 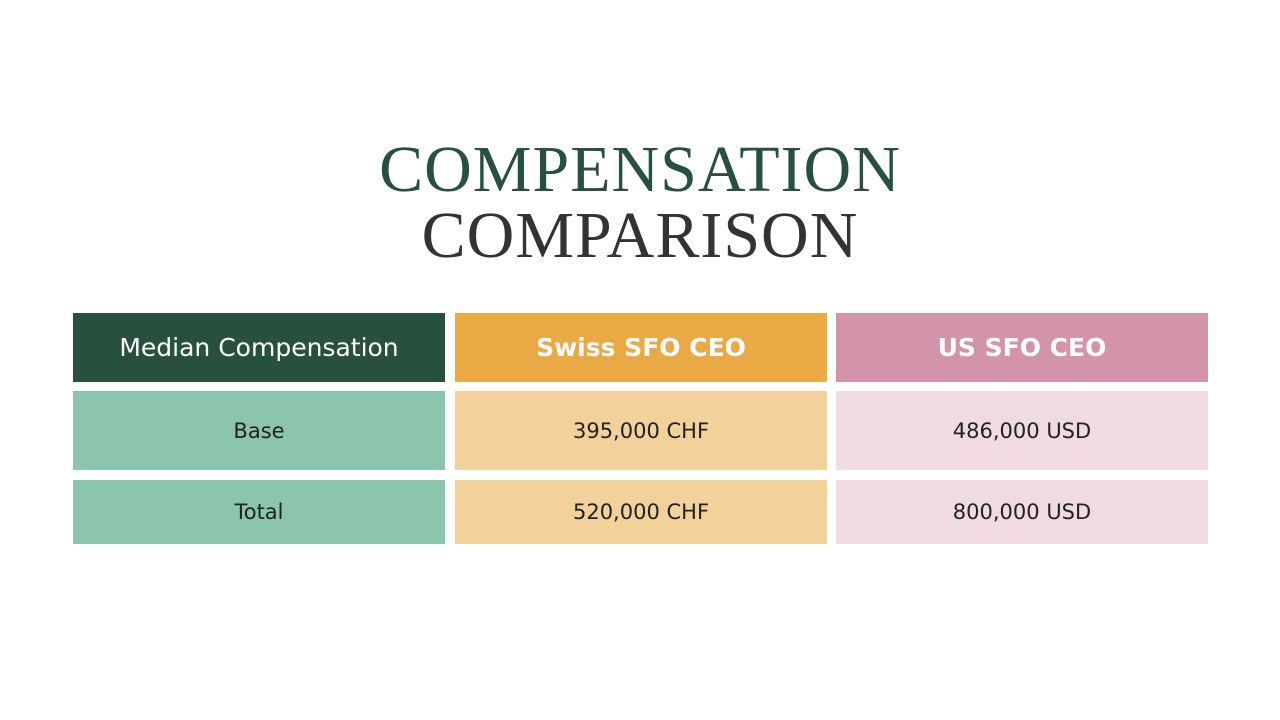 I want to click on row-label: Base, so click(x=259, y=430).